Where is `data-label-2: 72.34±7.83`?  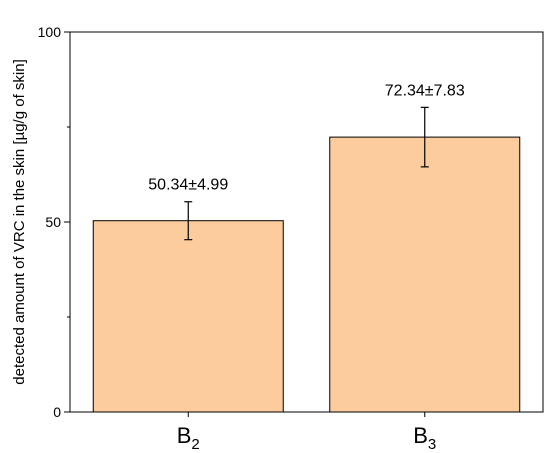
data-label-2: 72.34±7.83 is located at coordinates (425, 90).